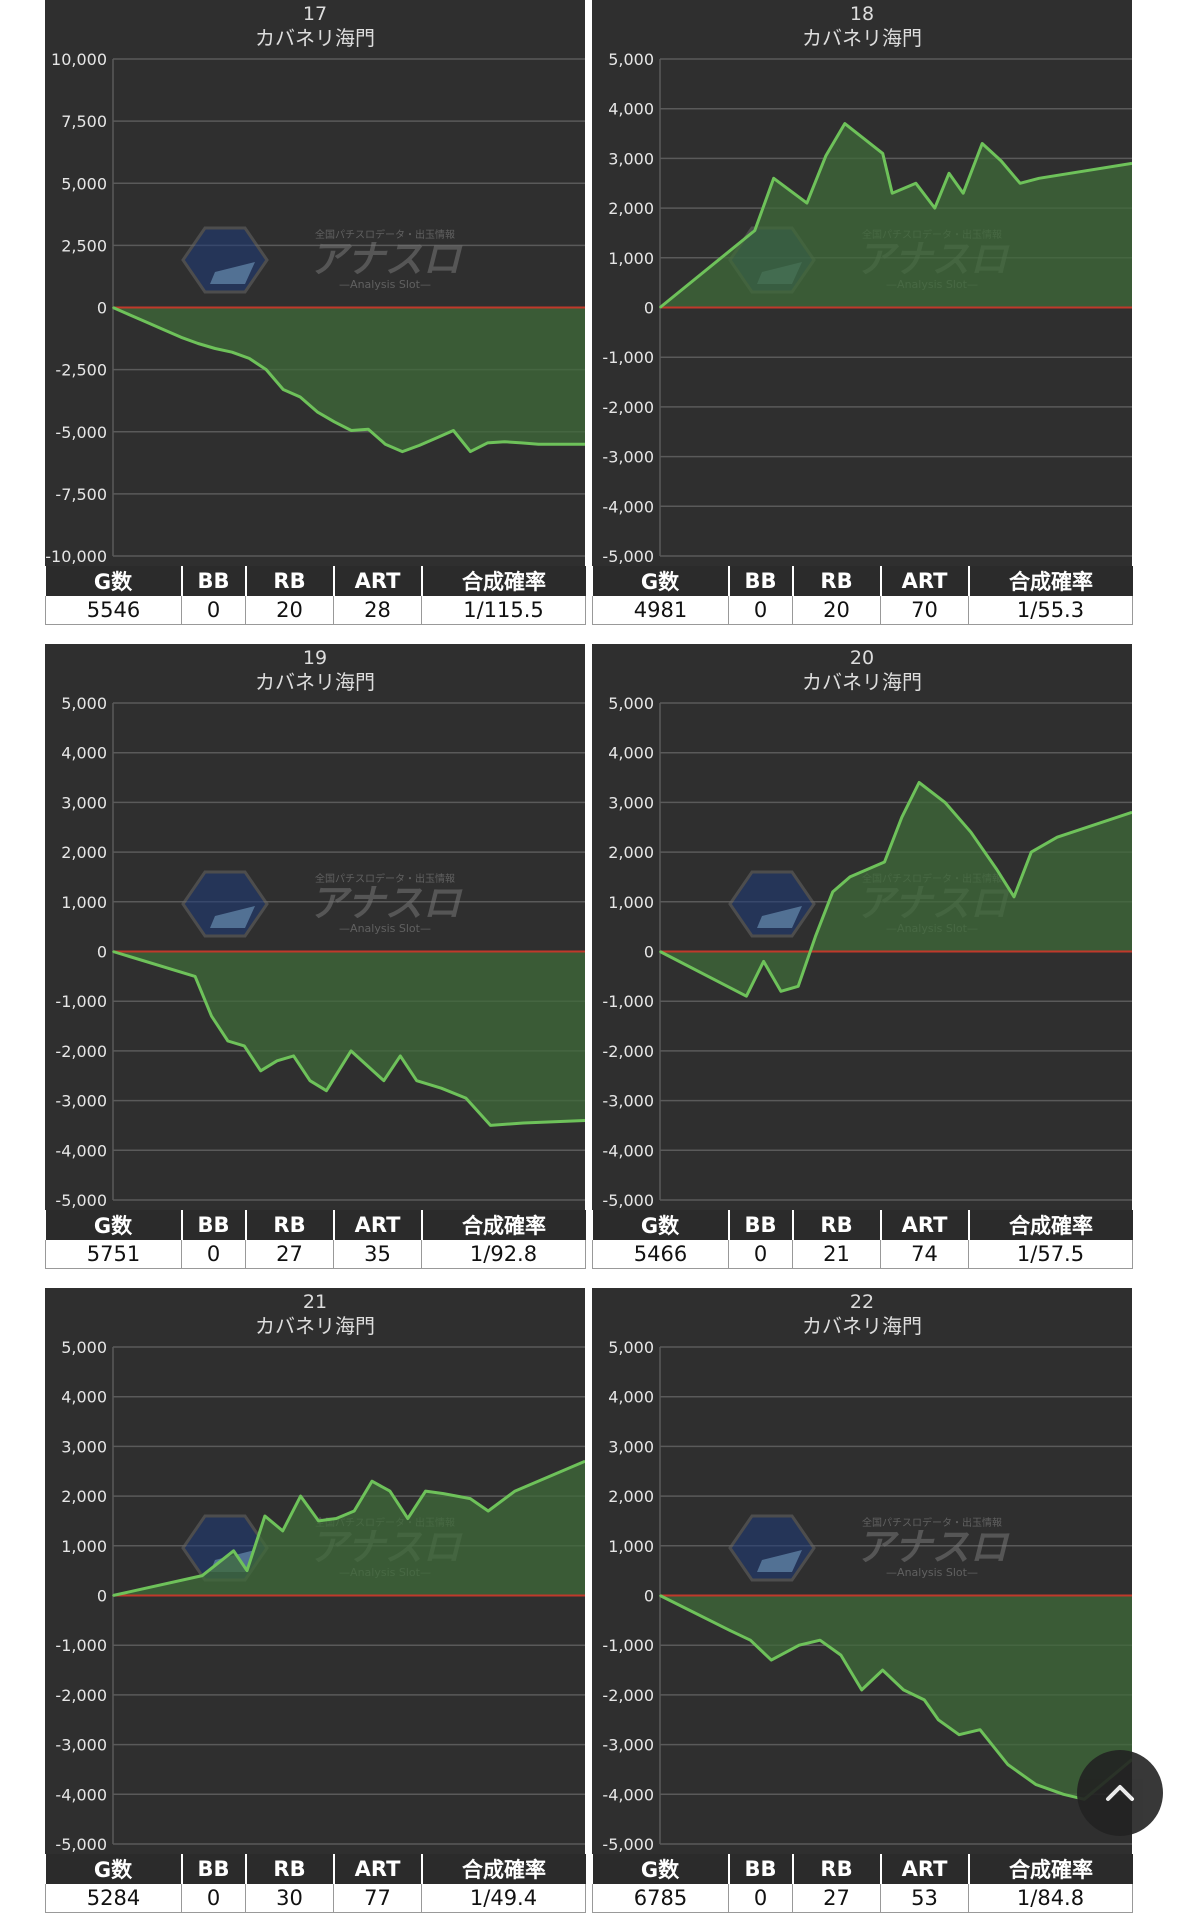 The width and height of the screenshot is (1179, 1929). What do you see at coordinates (213, 1254) in the screenshot?
I see `stats-value-cell: 0` at bounding box center [213, 1254].